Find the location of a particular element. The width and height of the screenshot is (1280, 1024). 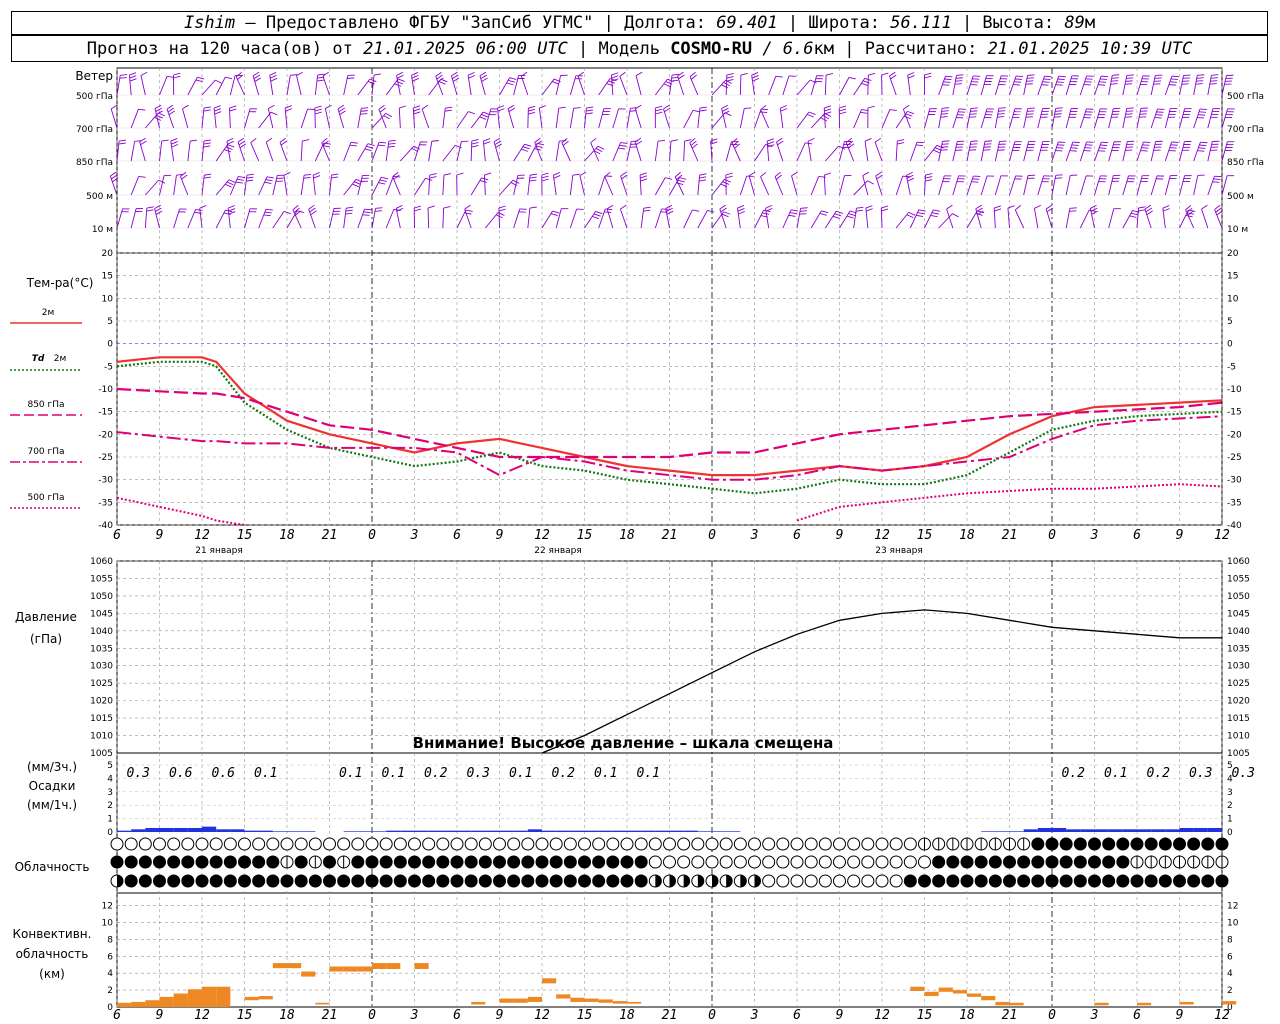

y-tick-label-conv-right: 12 is located at coordinates (1232, 907).